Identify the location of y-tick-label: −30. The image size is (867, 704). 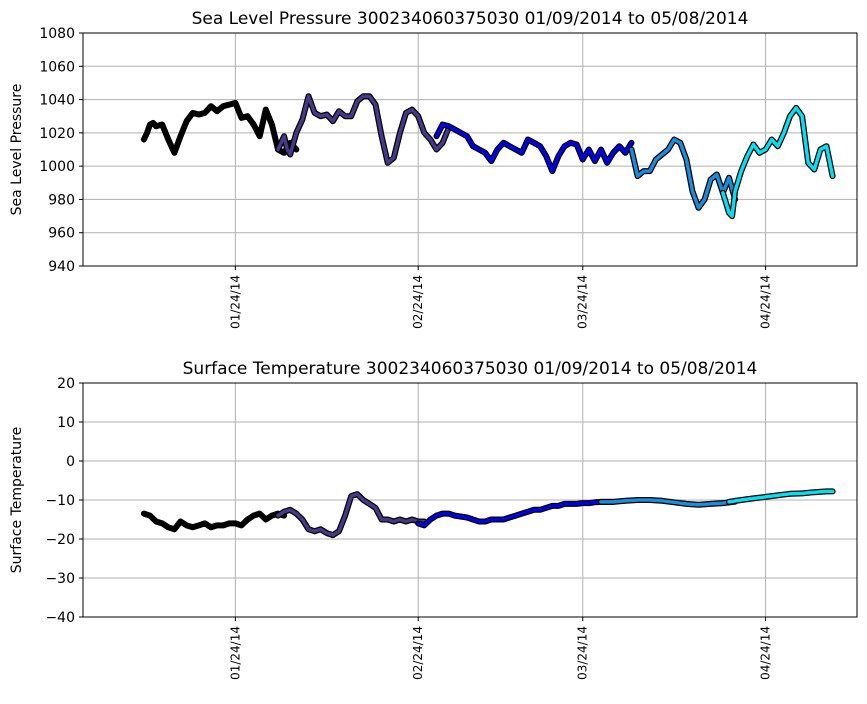
(60, 579).